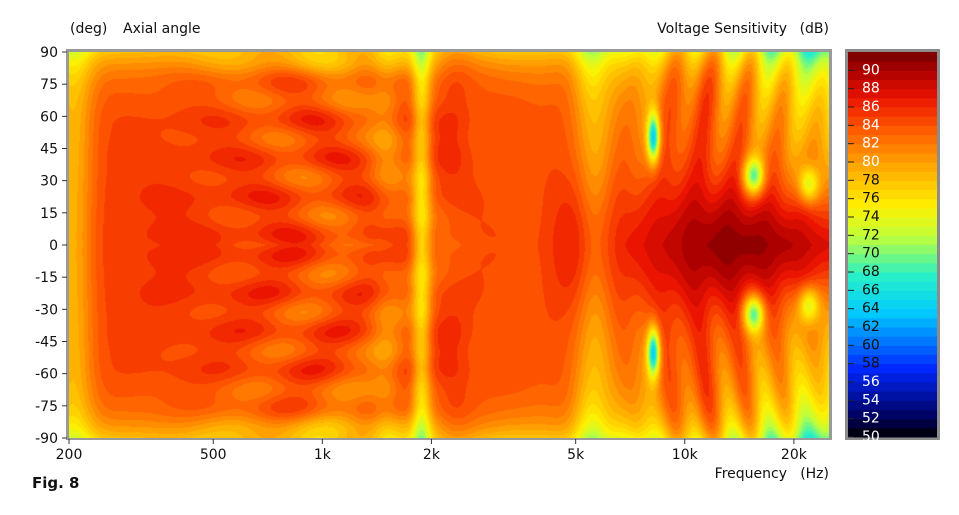 The image size is (959, 515). I want to click on colorbar-label: Voltage Sensitivity, so click(722, 29).